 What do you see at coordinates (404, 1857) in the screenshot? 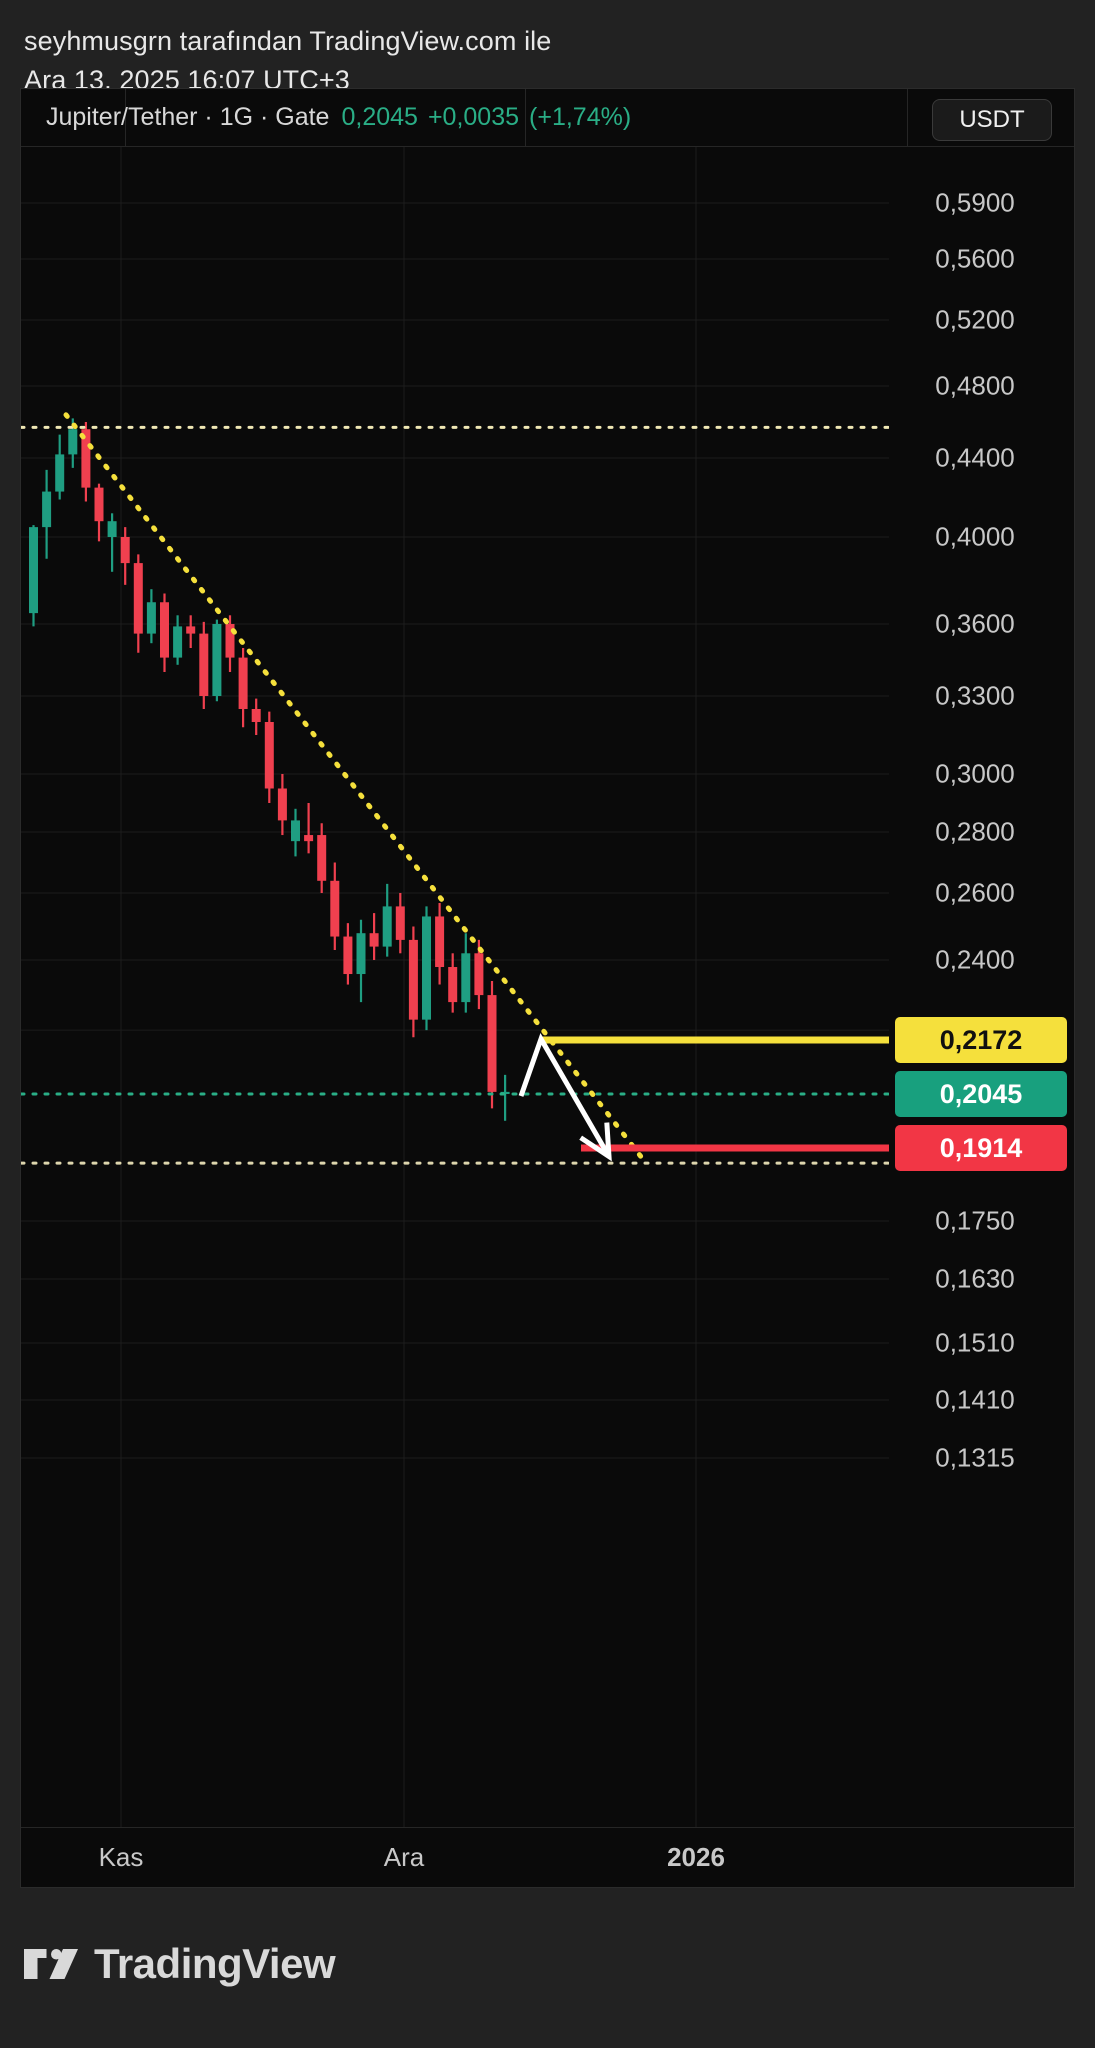
I see `time-tick-label: Ara` at bounding box center [404, 1857].